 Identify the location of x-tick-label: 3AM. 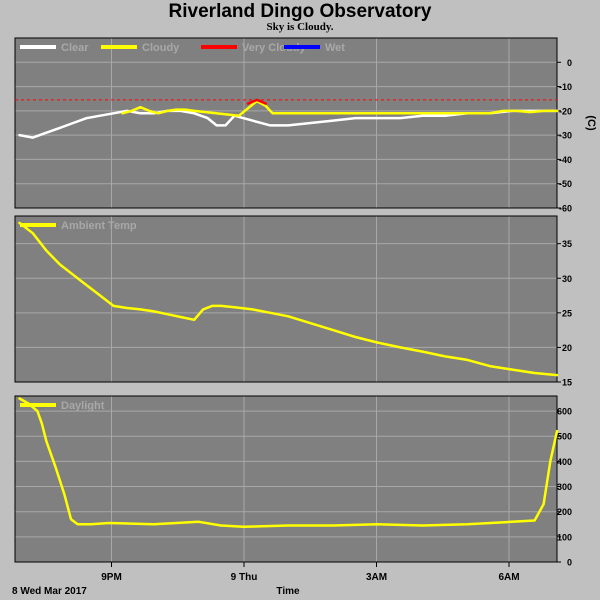
(376, 577).